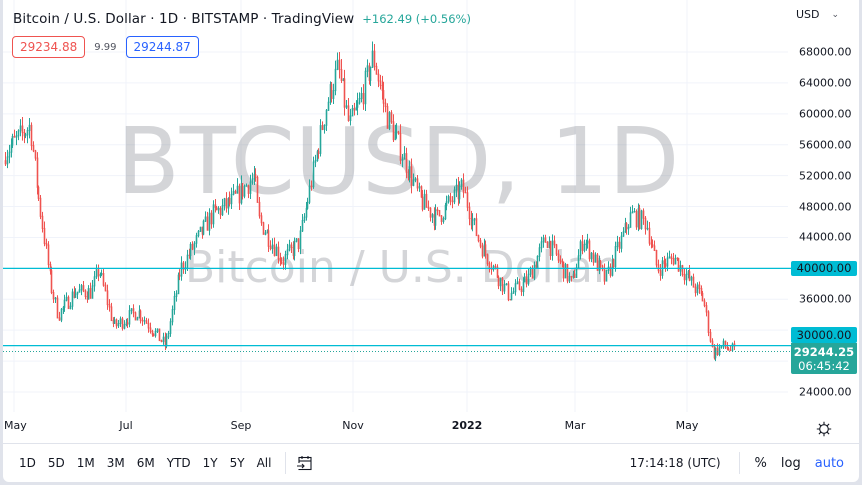 The image size is (862, 485). Describe the element at coordinates (824, 366) in the screenshot. I see `bar-countdown: 06:45:42` at that location.